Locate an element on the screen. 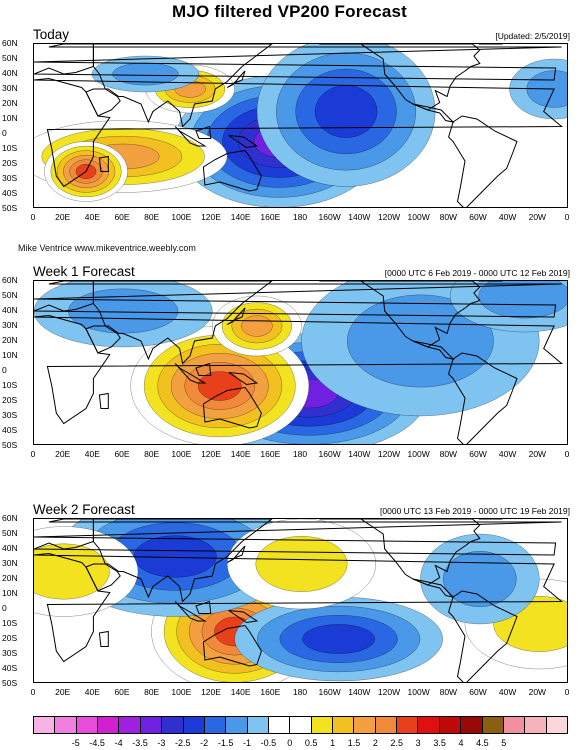 The width and height of the screenshot is (579, 750). colorbar-label: 3.5 is located at coordinates (439, 743).